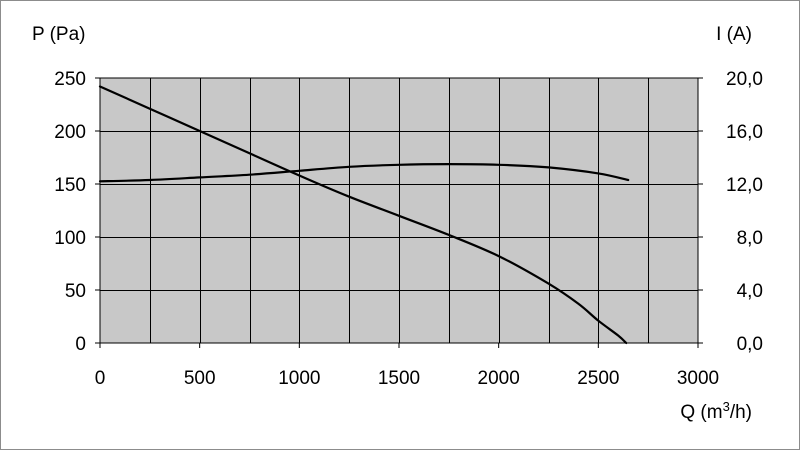  I want to click on x-tick-label: 0, so click(100, 378).